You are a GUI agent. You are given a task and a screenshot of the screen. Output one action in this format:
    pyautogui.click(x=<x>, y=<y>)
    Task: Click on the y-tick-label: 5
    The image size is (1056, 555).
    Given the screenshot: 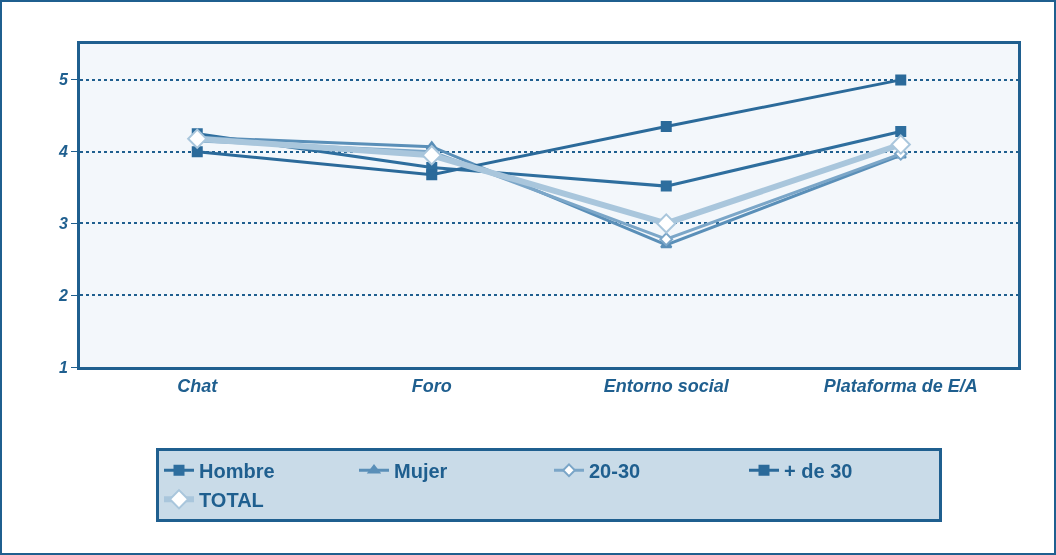 What is the action you would take?
    pyautogui.click(x=63, y=80)
    